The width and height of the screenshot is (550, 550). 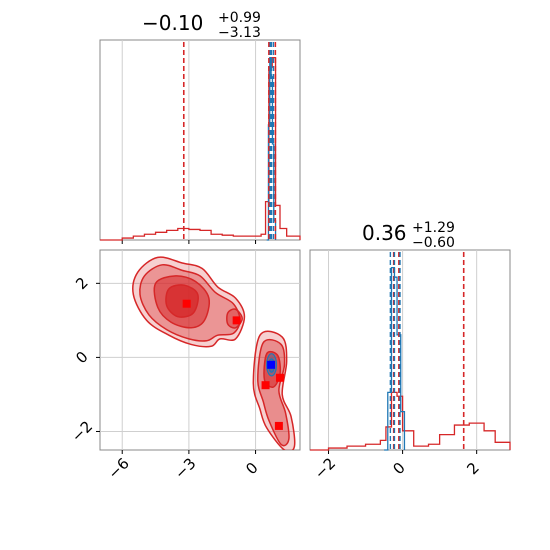 What do you see at coordinates (185, 468) in the screenshot?
I see `joint-x-tick-label: −3` at bounding box center [185, 468].